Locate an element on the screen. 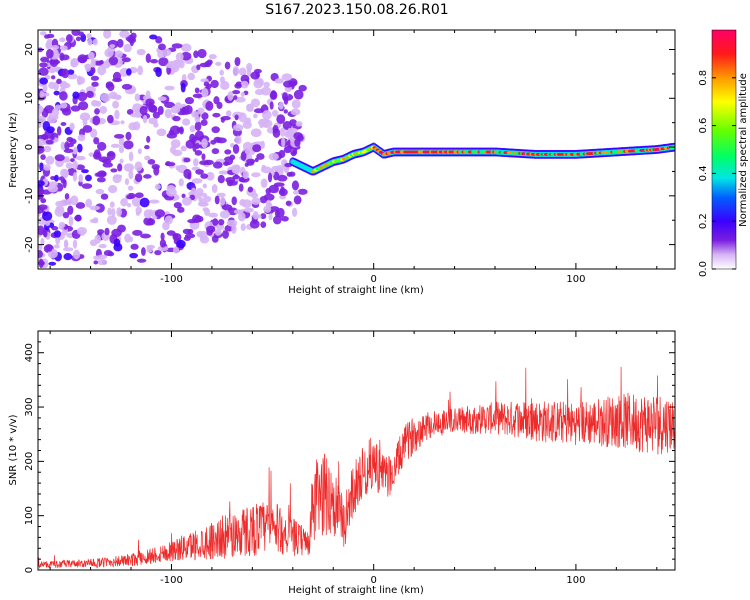  colorbar-tick-label: 0.0 is located at coordinates (703, 269).